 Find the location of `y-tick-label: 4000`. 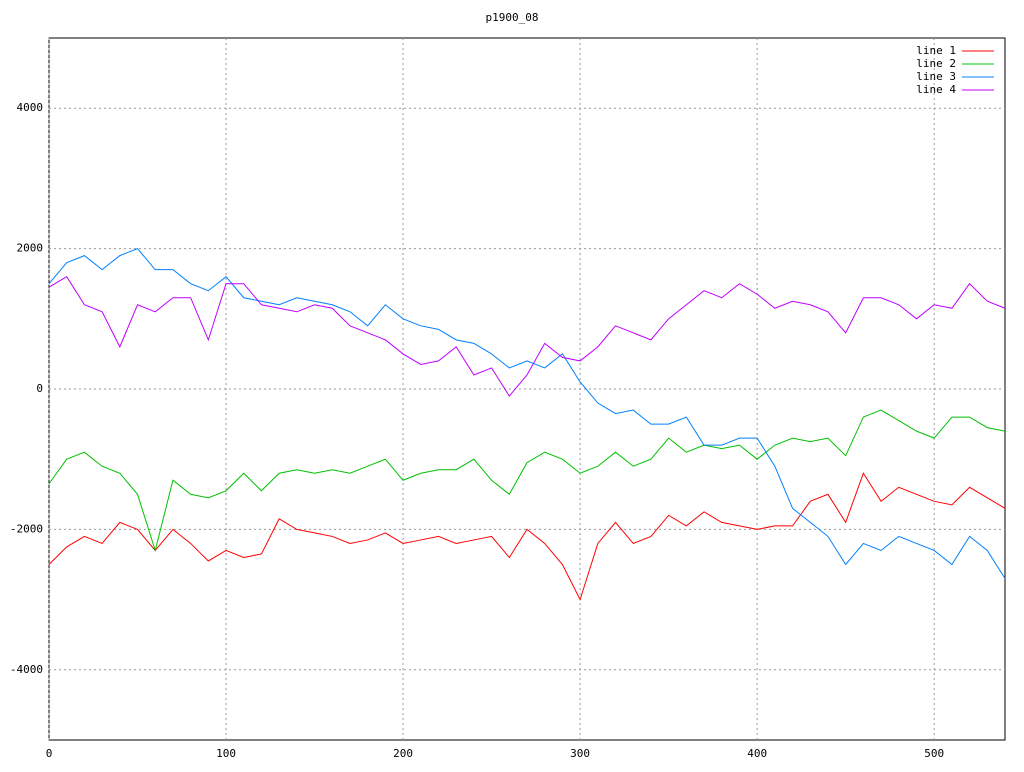

y-tick-label: 4000 is located at coordinates (30, 107).